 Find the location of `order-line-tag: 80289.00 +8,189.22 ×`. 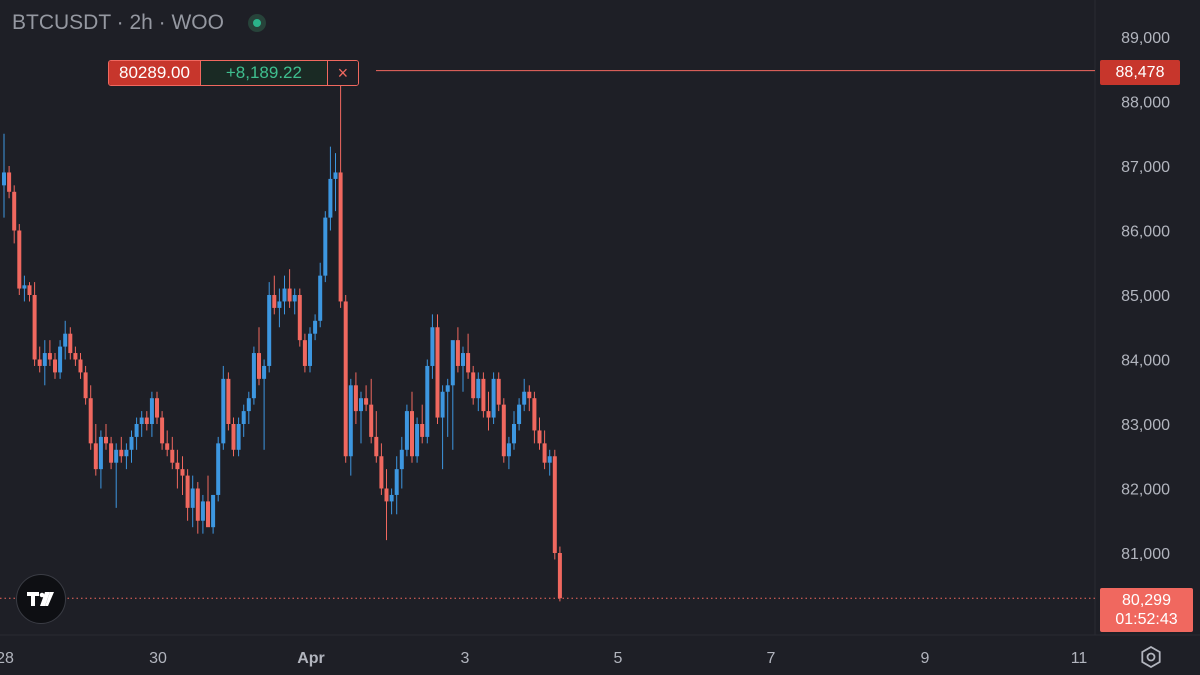

order-line-tag: 80289.00 +8,189.22 × is located at coordinates (233, 73).